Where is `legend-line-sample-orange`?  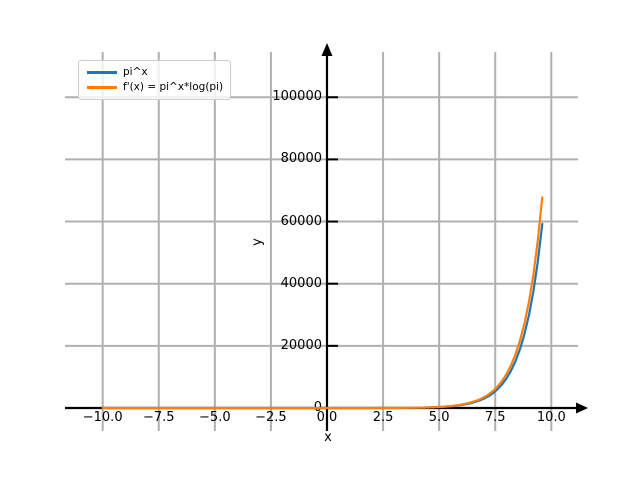 legend-line-sample-orange is located at coordinates (102, 87).